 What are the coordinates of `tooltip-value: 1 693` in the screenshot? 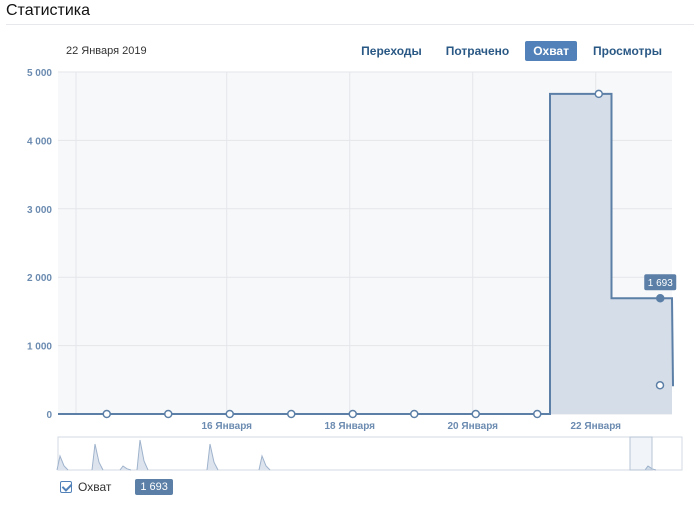 It's located at (660, 283).